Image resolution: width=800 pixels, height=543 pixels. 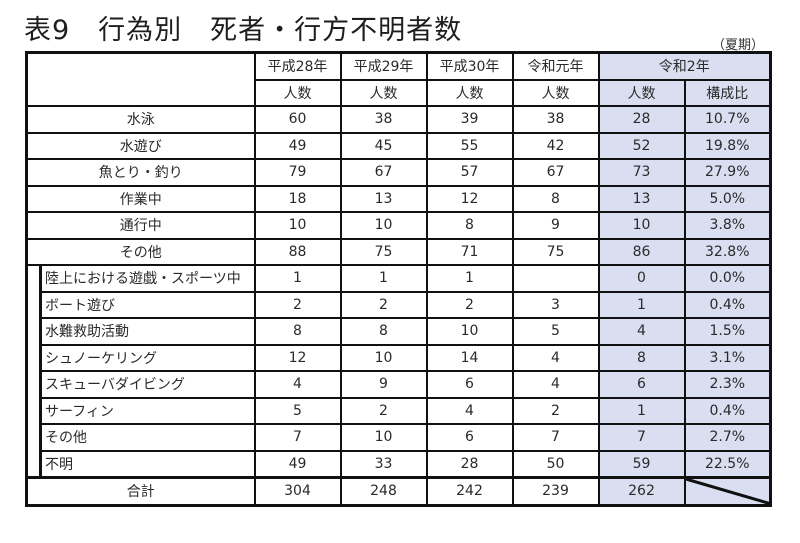 What do you see at coordinates (738, 45) in the screenshot?
I see `season-note: （夏期）` at bounding box center [738, 45].